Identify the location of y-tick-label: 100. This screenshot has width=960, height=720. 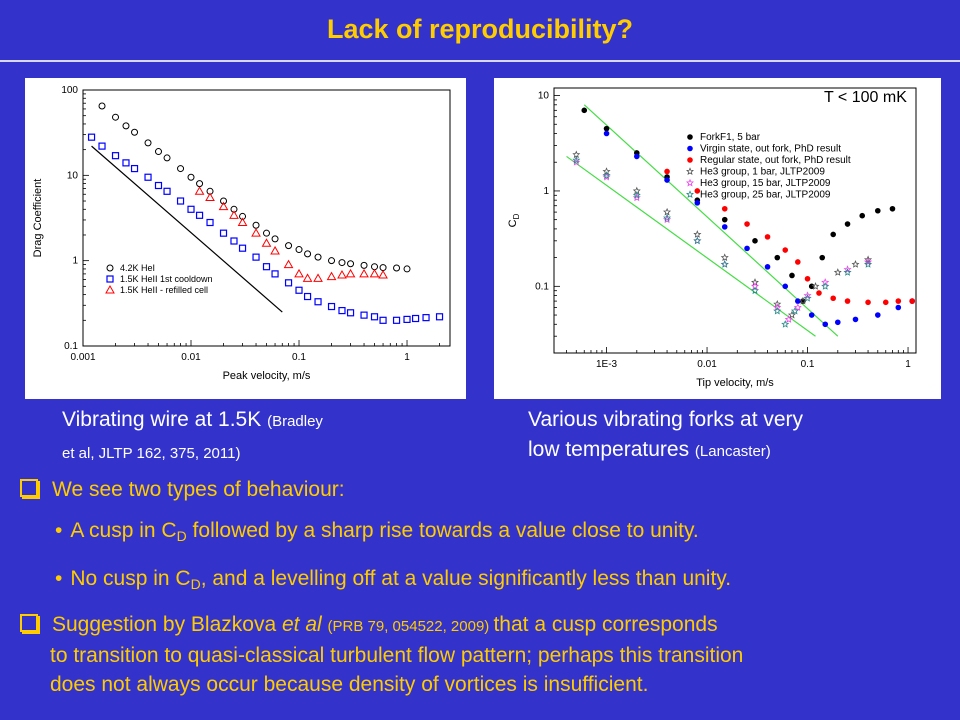
(69, 90).